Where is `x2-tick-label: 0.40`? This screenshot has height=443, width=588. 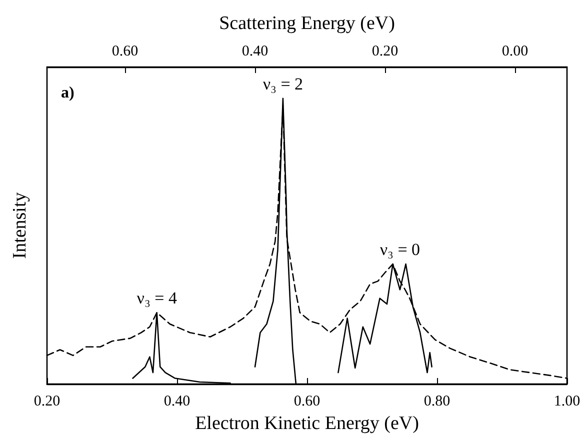
x2-tick-label: 0.40 is located at coordinates (255, 52).